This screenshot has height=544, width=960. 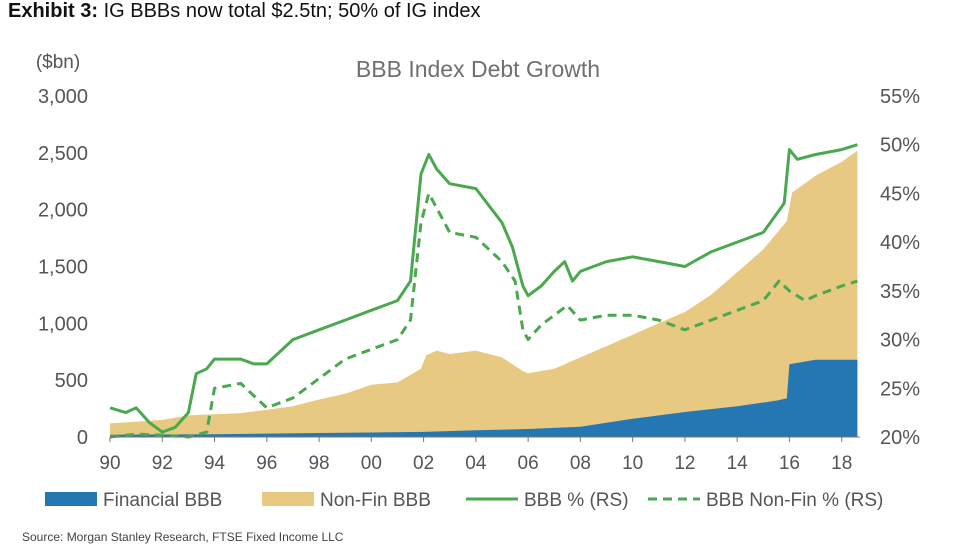 I want to click on x-tick-label: 10, so click(x=632, y=463).